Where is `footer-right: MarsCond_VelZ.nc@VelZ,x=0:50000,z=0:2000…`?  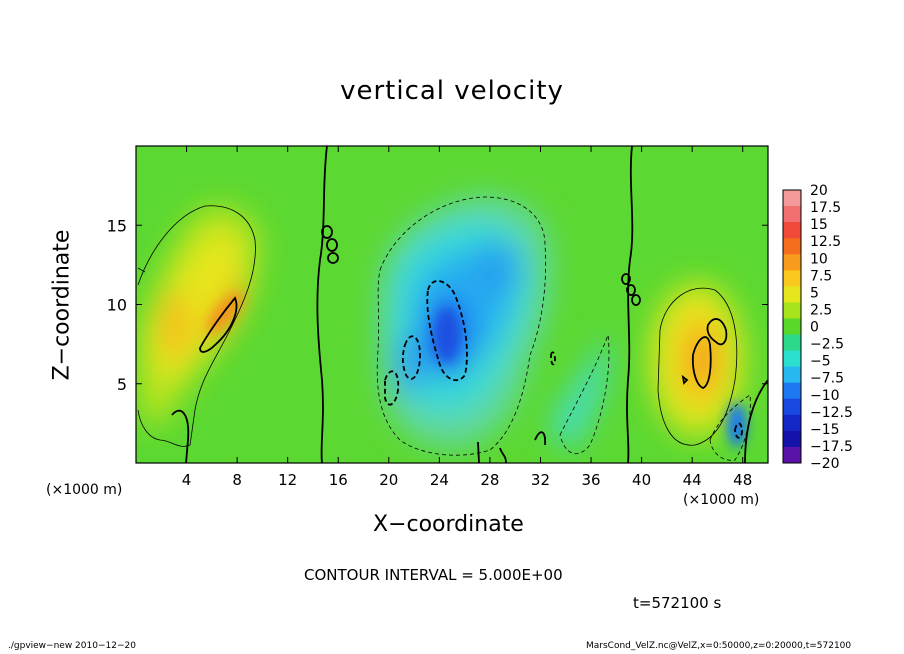 footer-right: MarsCond_VelZ.nc@VelZ,x=0:50000,z=0:2000… is located at coordinates (719, 646).